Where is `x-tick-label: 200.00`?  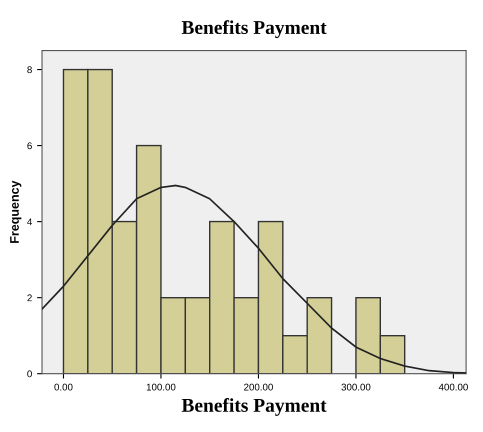 x-tick-label: 200.00 is located at coordinates (258, 387).